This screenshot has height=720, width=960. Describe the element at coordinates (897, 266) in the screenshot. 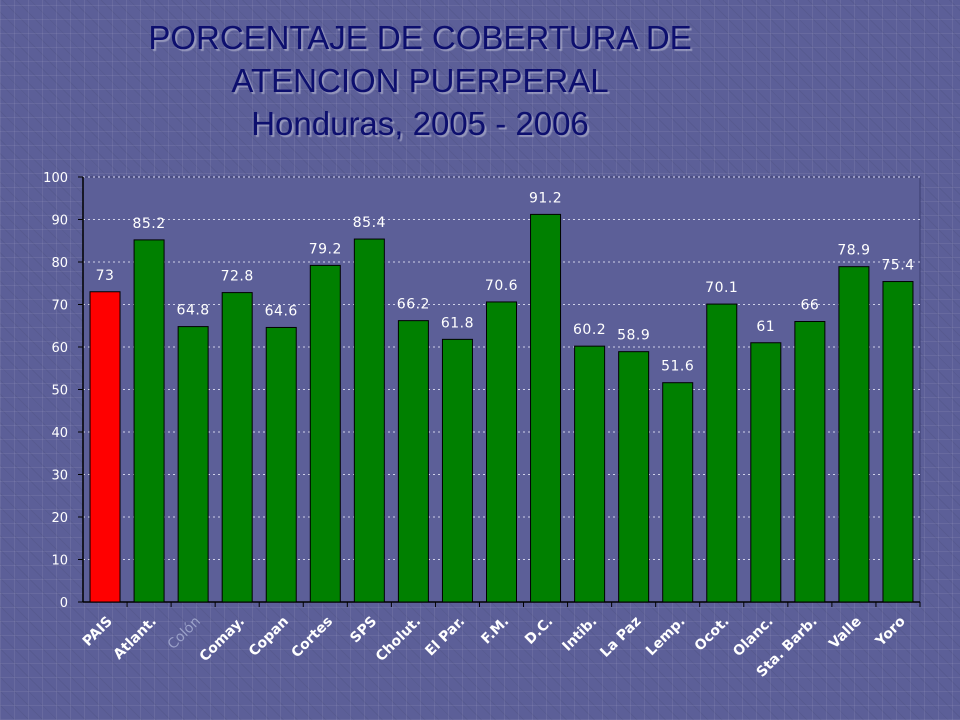

I see `data-label: 75.4` at that location.